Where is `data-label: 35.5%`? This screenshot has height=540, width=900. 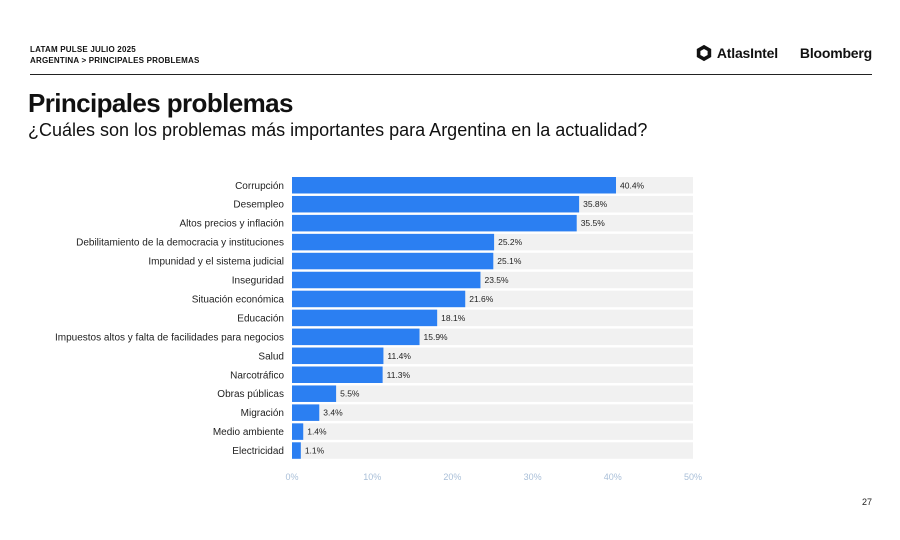
data-label: 35.5% is located at coordinates (593, 223).